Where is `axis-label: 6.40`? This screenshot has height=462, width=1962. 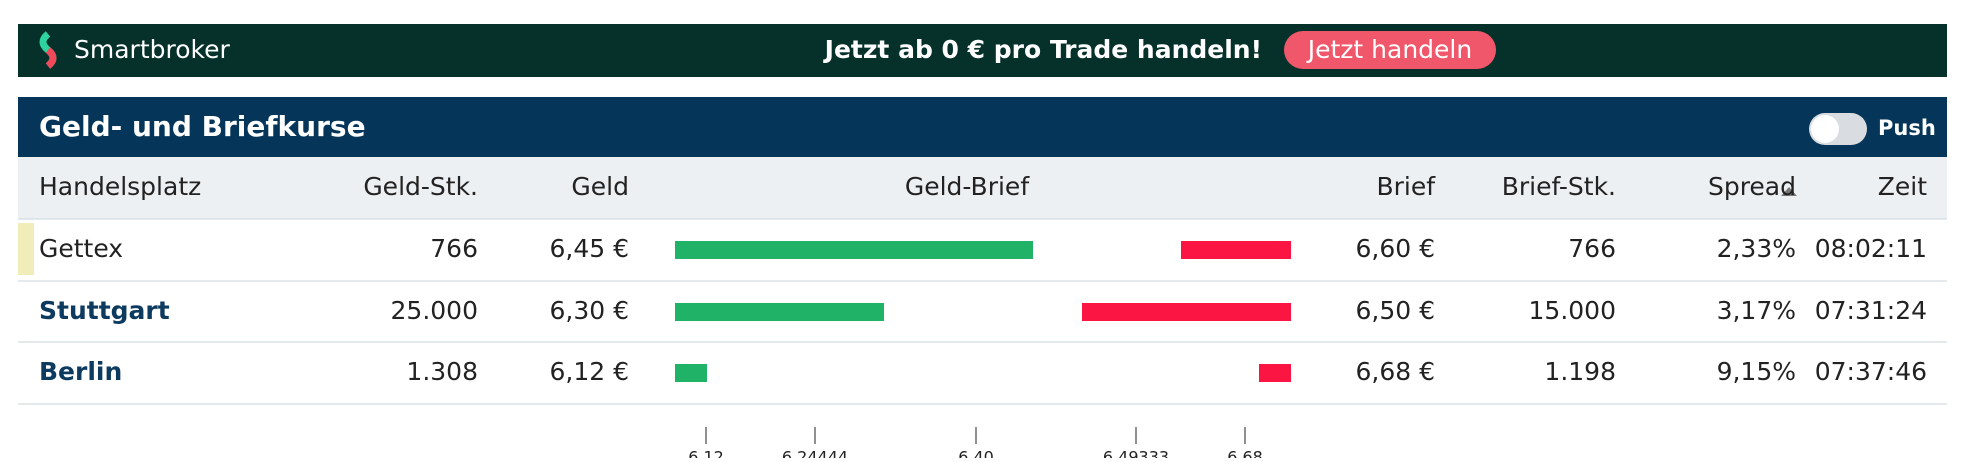 axis-label: 6.40 is located at coordinates (976, 453).